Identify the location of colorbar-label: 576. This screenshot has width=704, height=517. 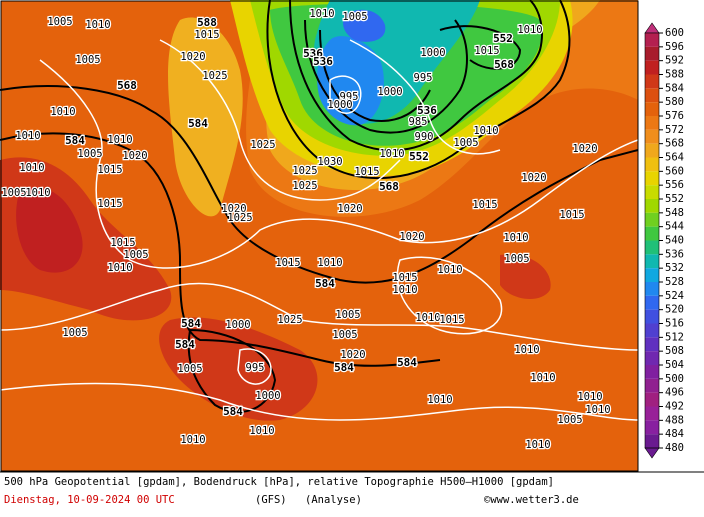
(674, 116).